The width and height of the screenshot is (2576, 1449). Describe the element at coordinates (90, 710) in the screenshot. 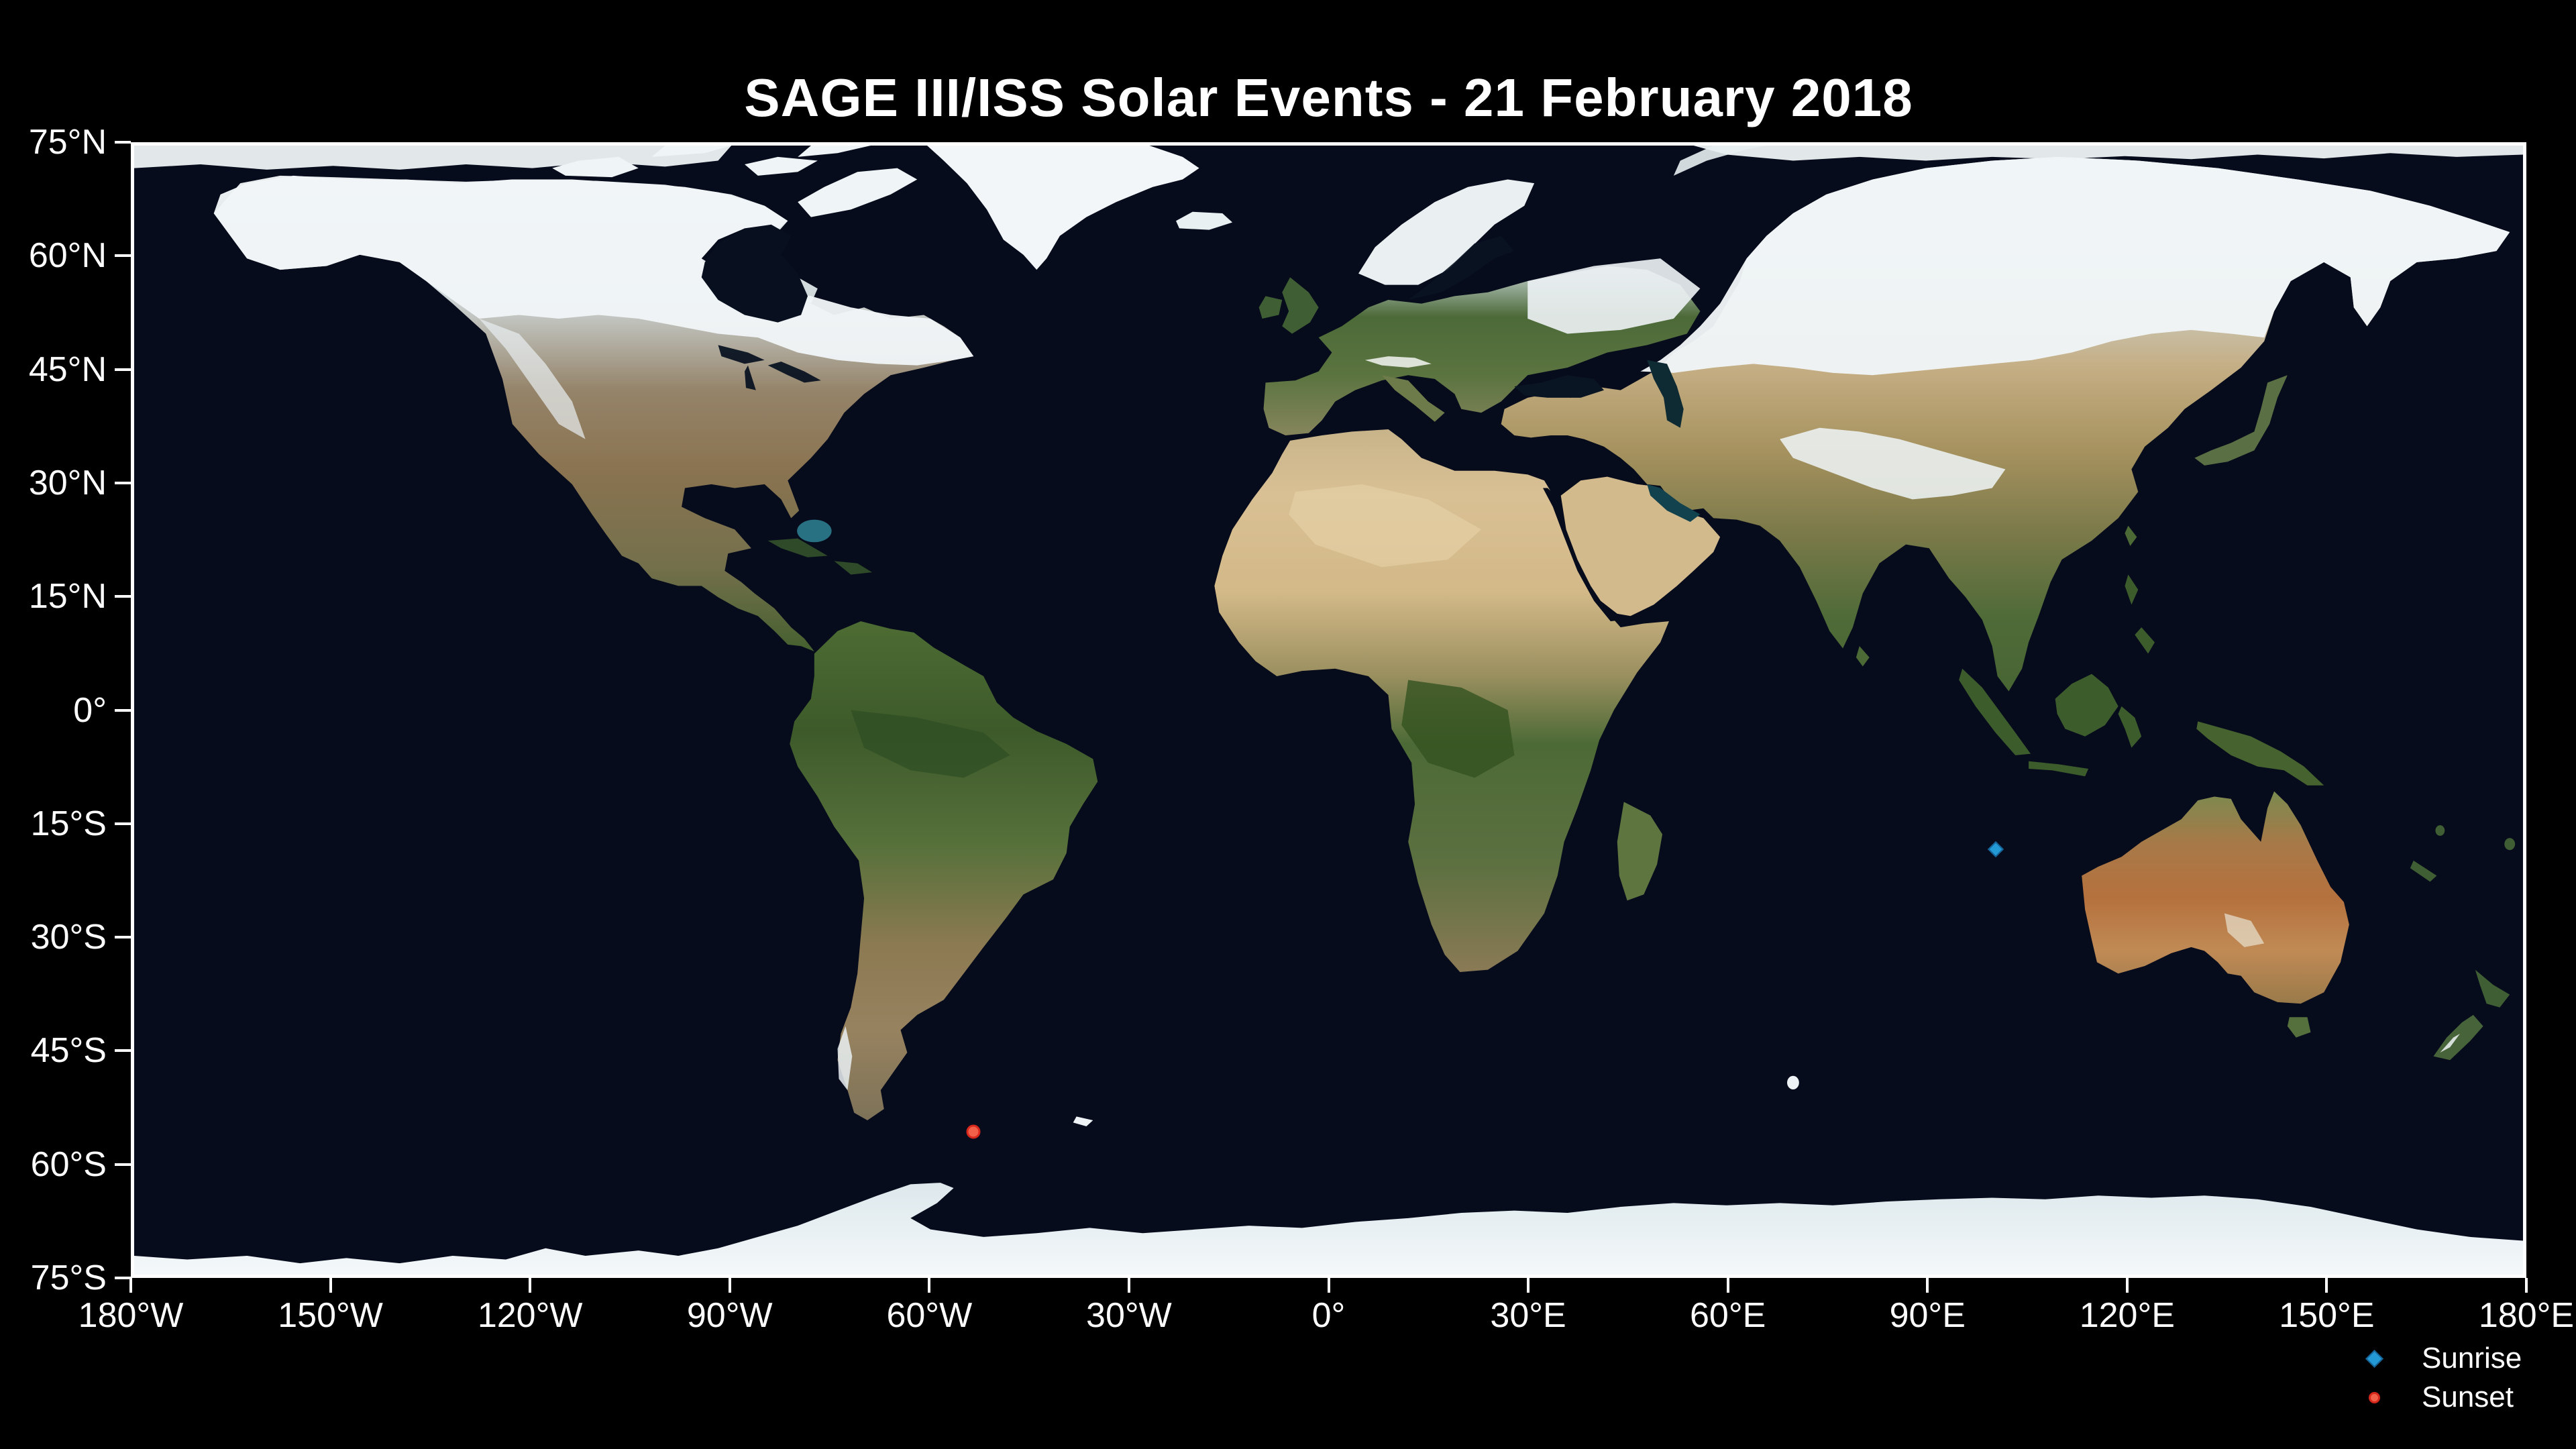

I see `y-tick-label: 0°` at that location.